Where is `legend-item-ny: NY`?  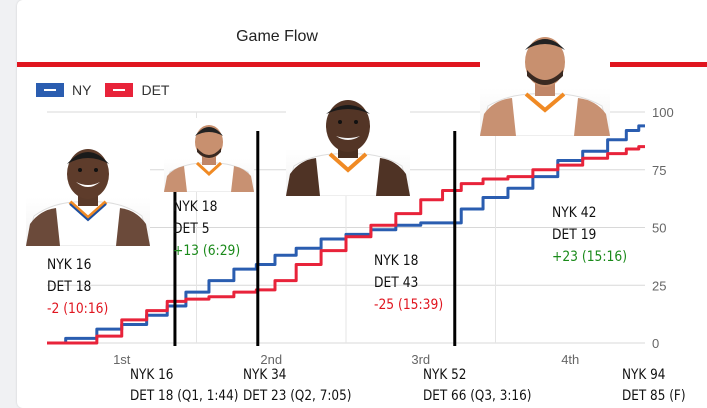 legend-item-ny: NY is located at coordinates (63, 90).